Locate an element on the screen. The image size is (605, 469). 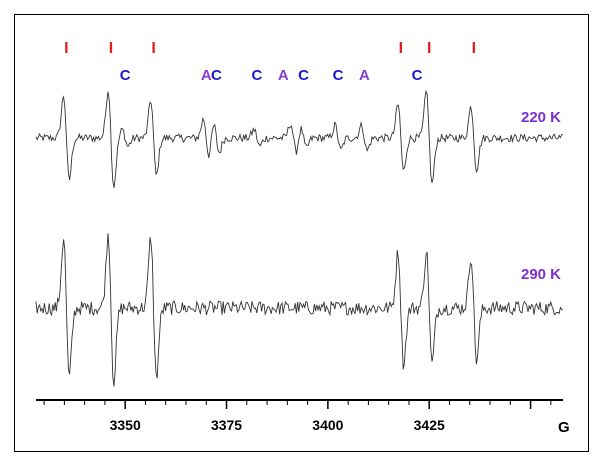
x-tick-label: 3400 is located at coordinates (327, 425).